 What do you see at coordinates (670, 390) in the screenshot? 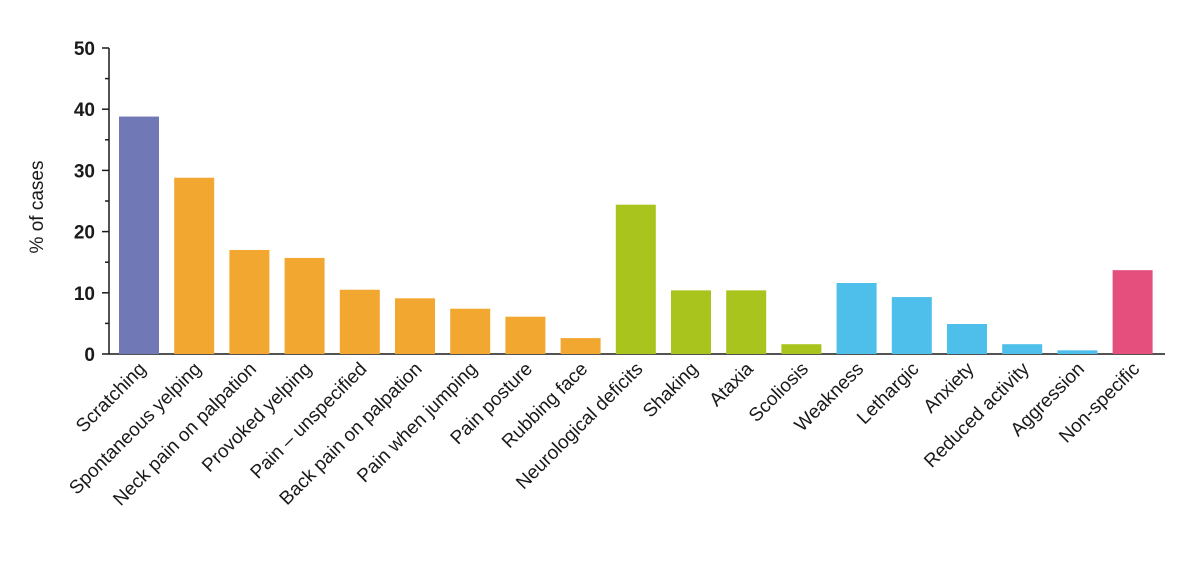
I see `x-tick-label: Shaking` at bounding box center [670, 390].